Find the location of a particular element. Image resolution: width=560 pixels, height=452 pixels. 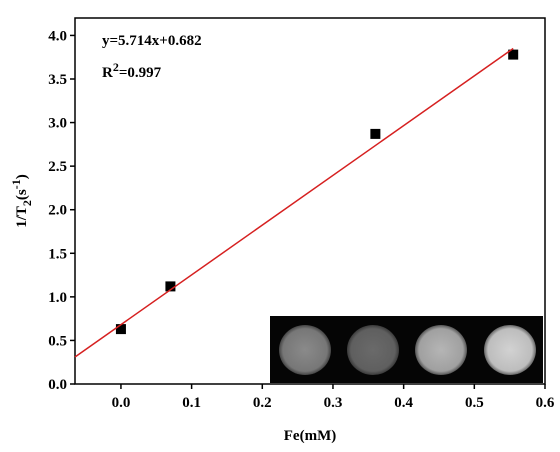

x-tick-label: 0.2 is located at coordinates (262, 403).